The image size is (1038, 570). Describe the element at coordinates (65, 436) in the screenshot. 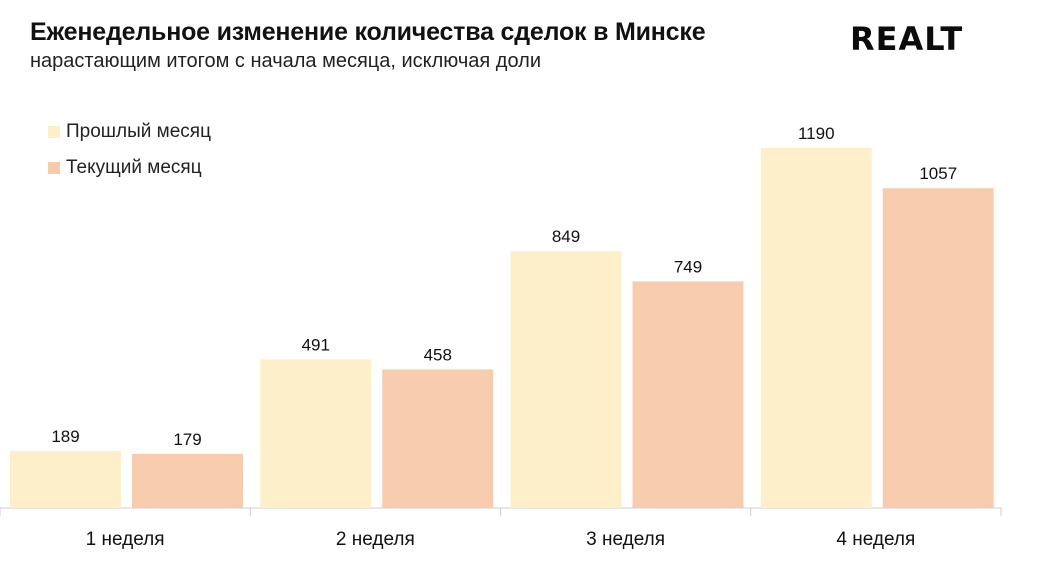

I see `data-label-previous-month: 189` at that location.